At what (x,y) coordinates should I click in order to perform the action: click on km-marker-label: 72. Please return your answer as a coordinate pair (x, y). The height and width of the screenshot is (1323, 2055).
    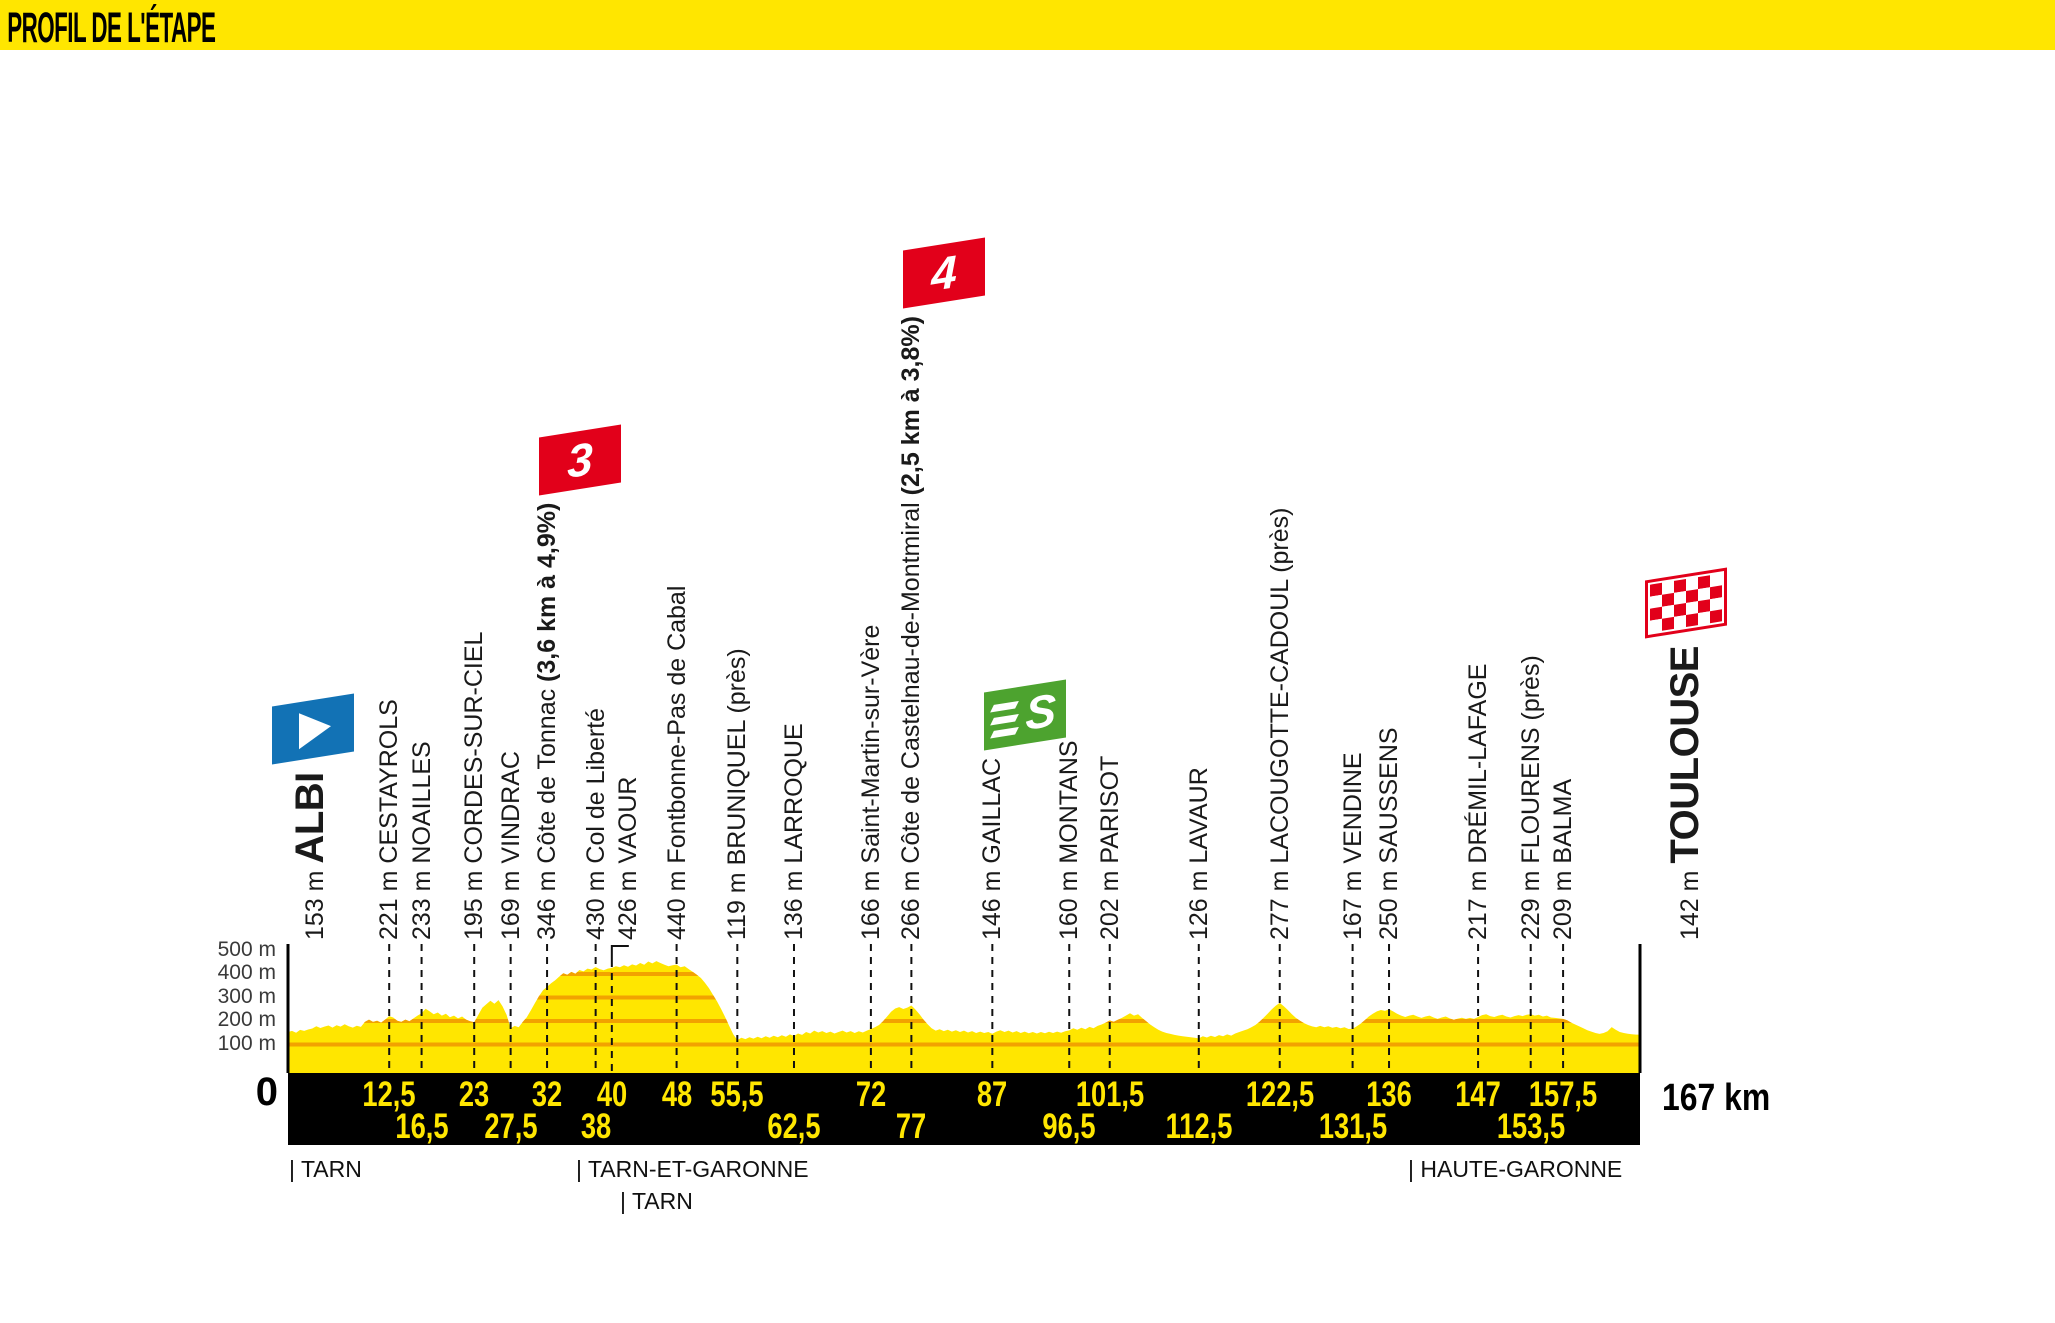
    Looking at the image, I should click on (871, 1094).